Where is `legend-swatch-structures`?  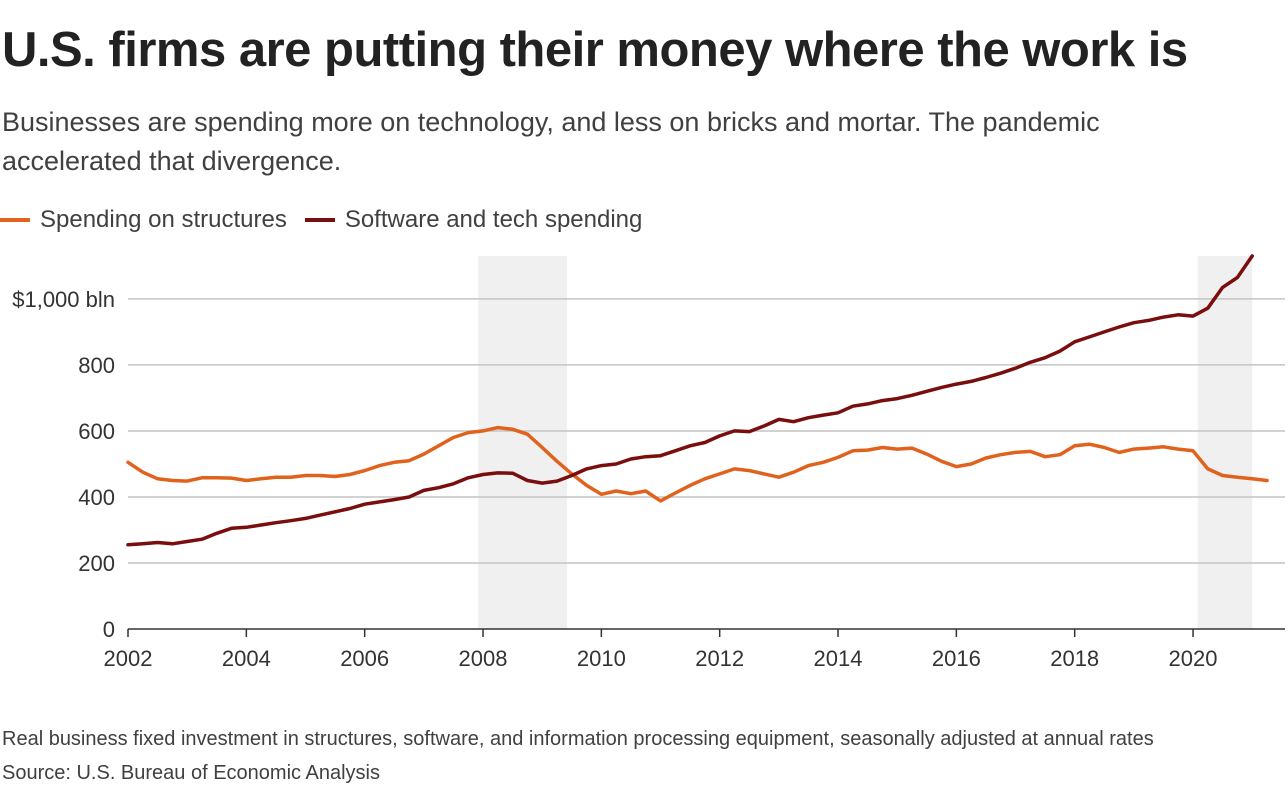
legend-swatch-structures is located at coordinates (15, 220).